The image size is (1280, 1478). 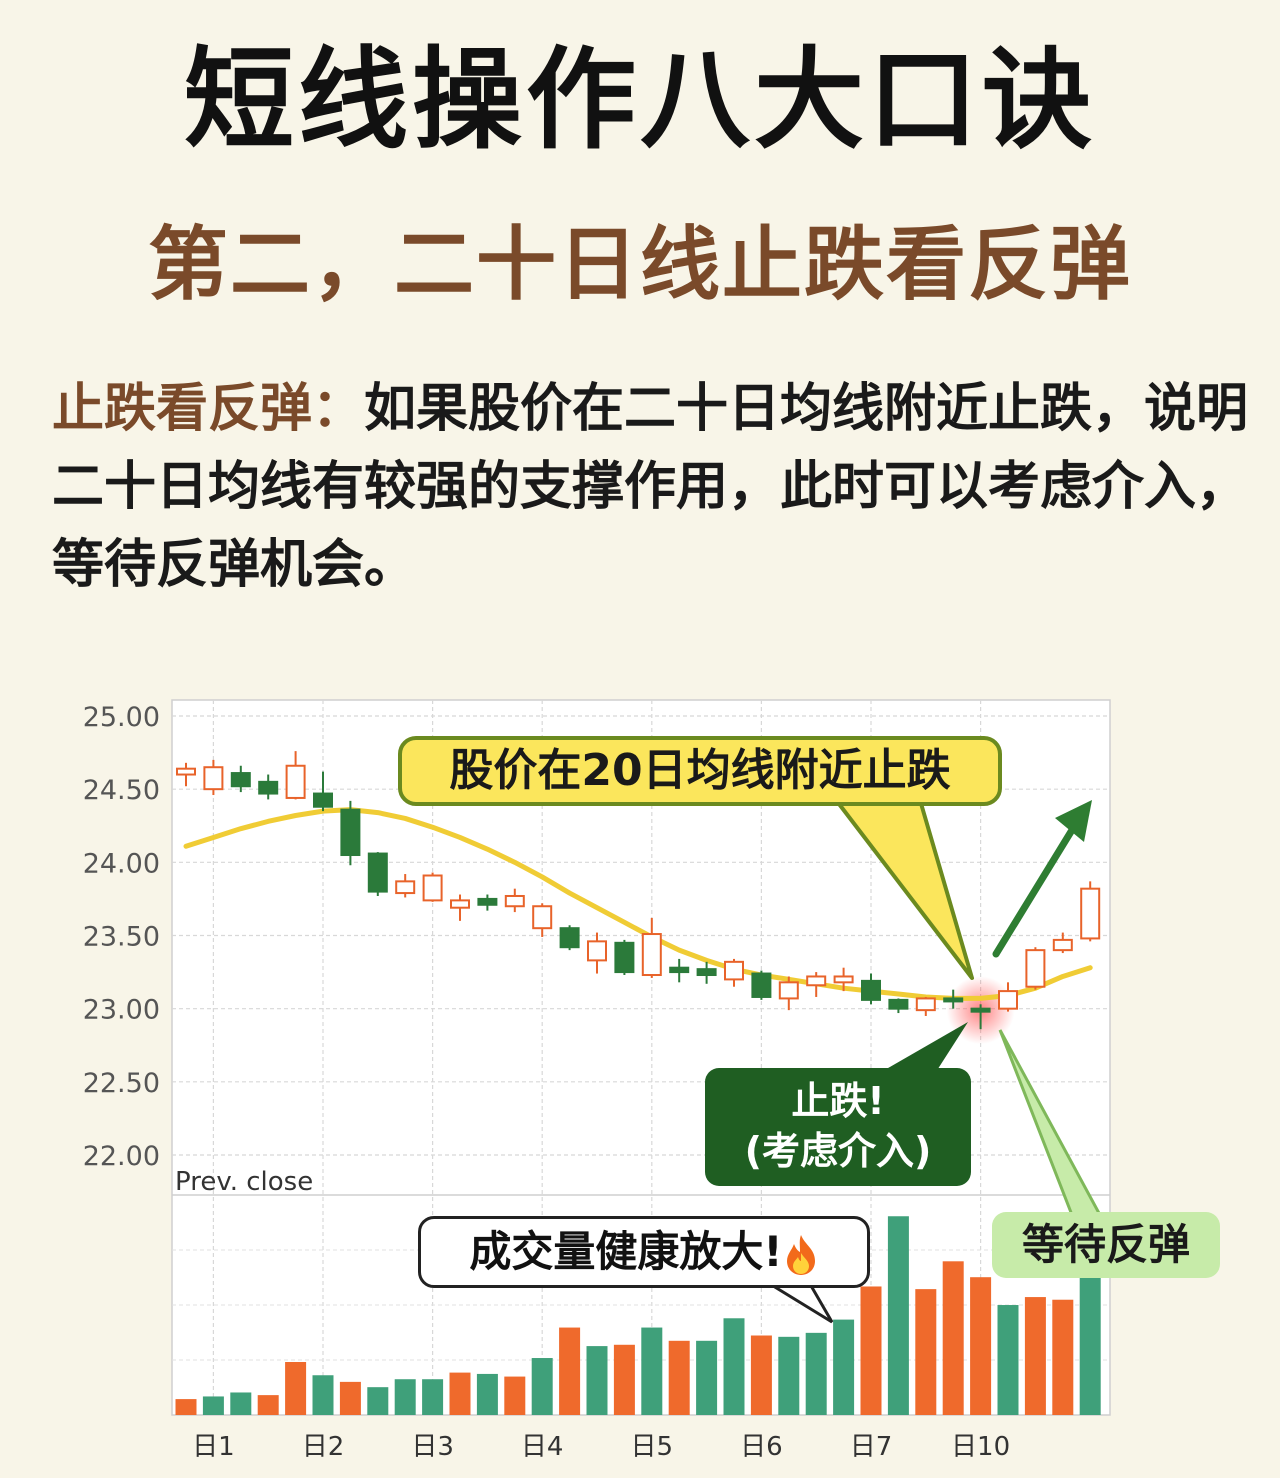 What do you see at coordinates (838, 1101) in the screenshot?
I see `stop-callout-line1: 止跌!` at bounding box center [838, 1101].